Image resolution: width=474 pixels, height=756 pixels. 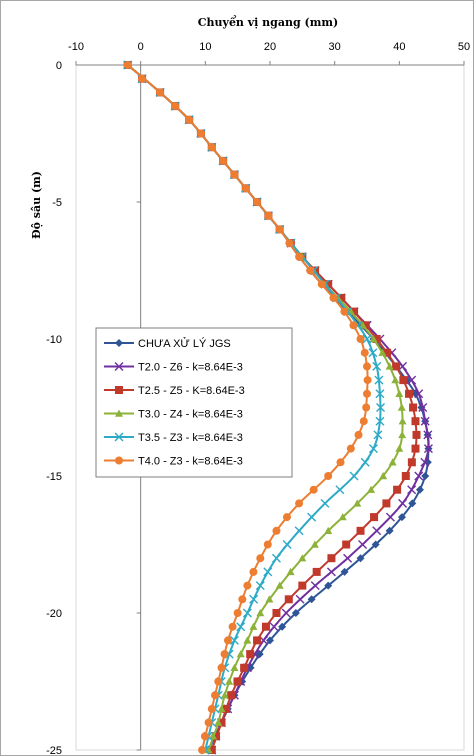 What do you see at coordinates (190, 438) in the screenshot?
I see `legend-label: T3.5 - Z3 - k=8.64E-3` at bounding box center [190, 438].